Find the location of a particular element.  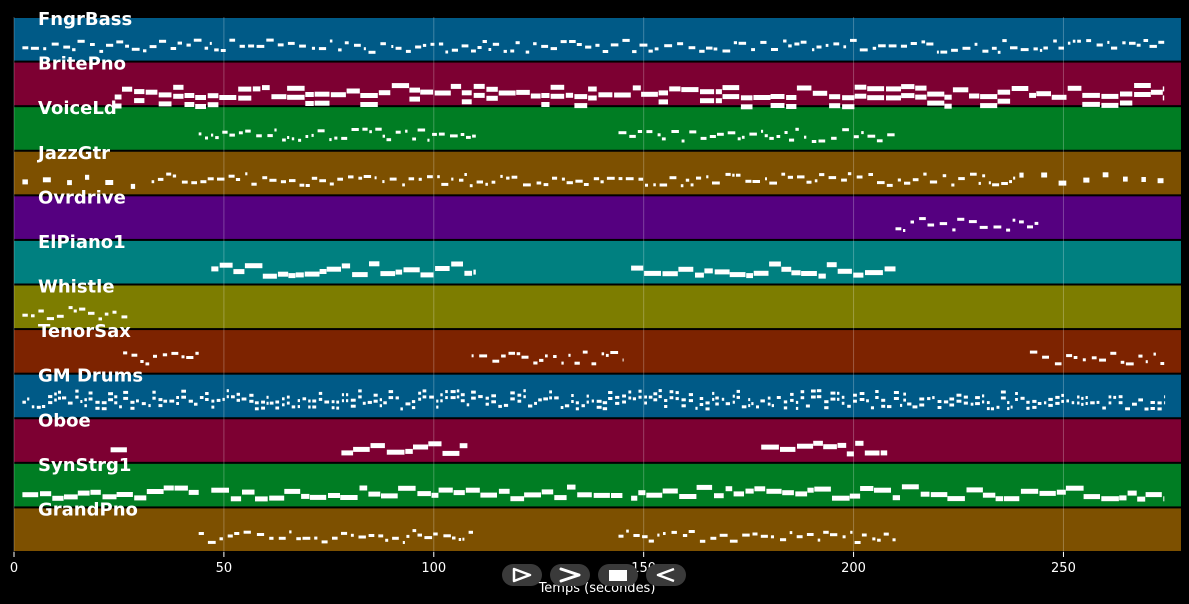

stop-button is located at coordinates (618, 575).